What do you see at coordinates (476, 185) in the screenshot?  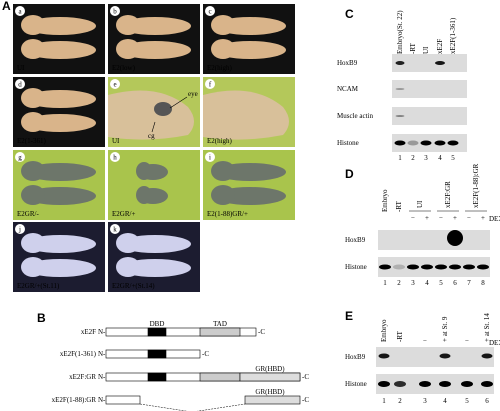 I see `column-header: xE2F(1-88):GR` at bounding box center [476, 185].